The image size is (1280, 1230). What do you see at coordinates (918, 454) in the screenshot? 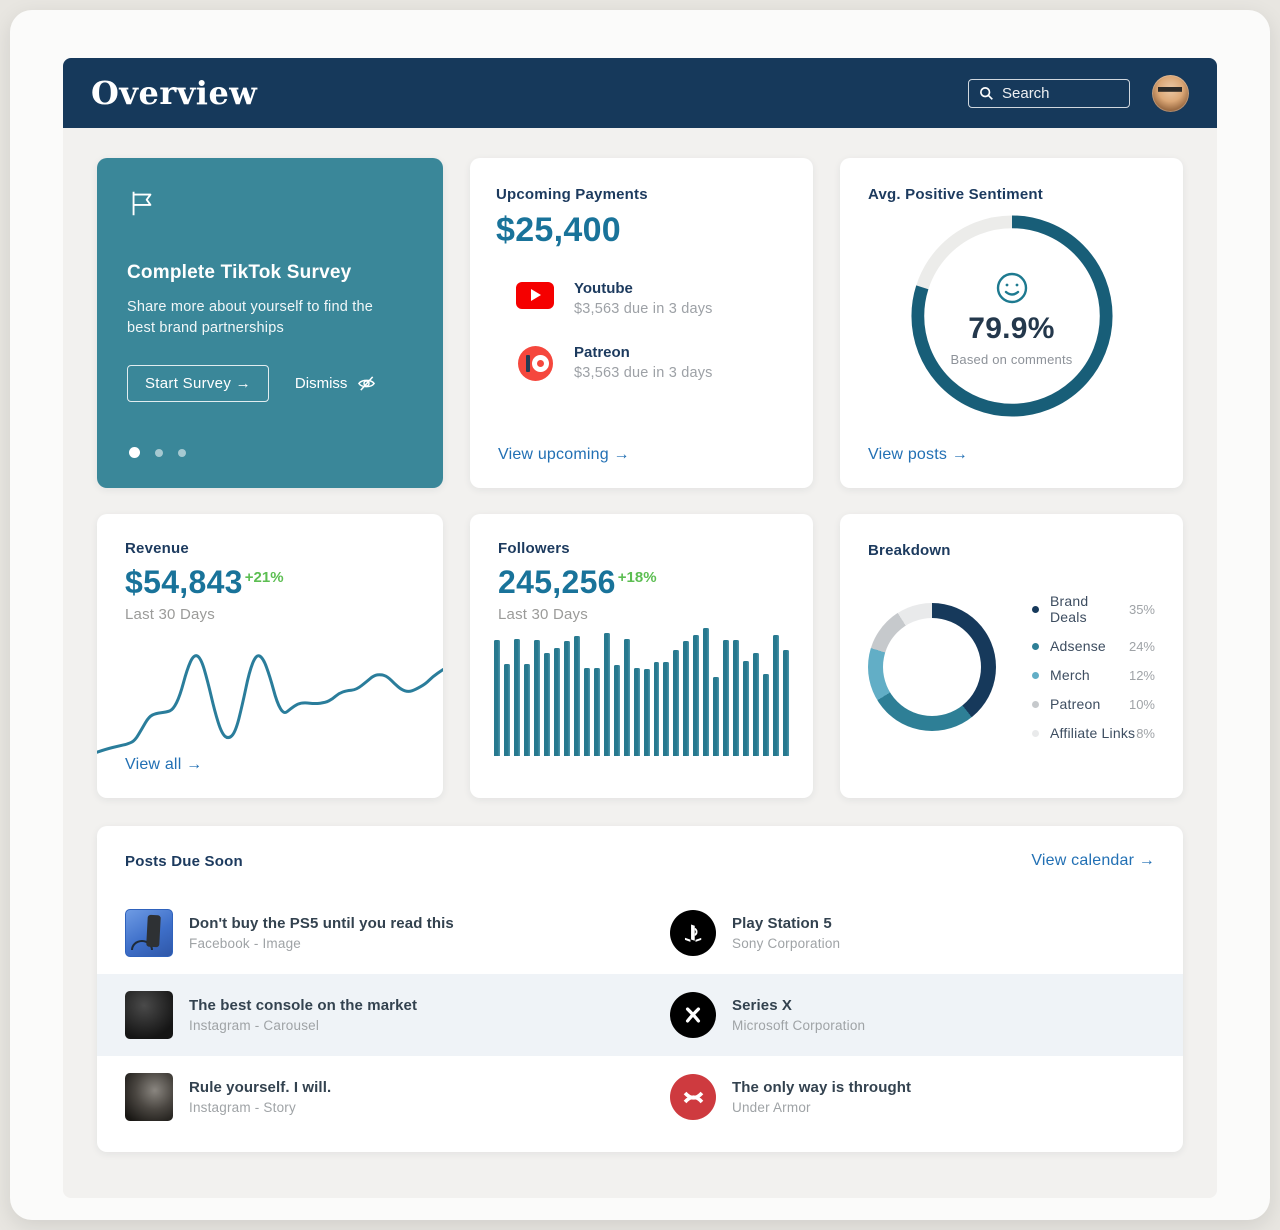
I see `view-posts-link: View posts →` at bounding box center [918, 454].